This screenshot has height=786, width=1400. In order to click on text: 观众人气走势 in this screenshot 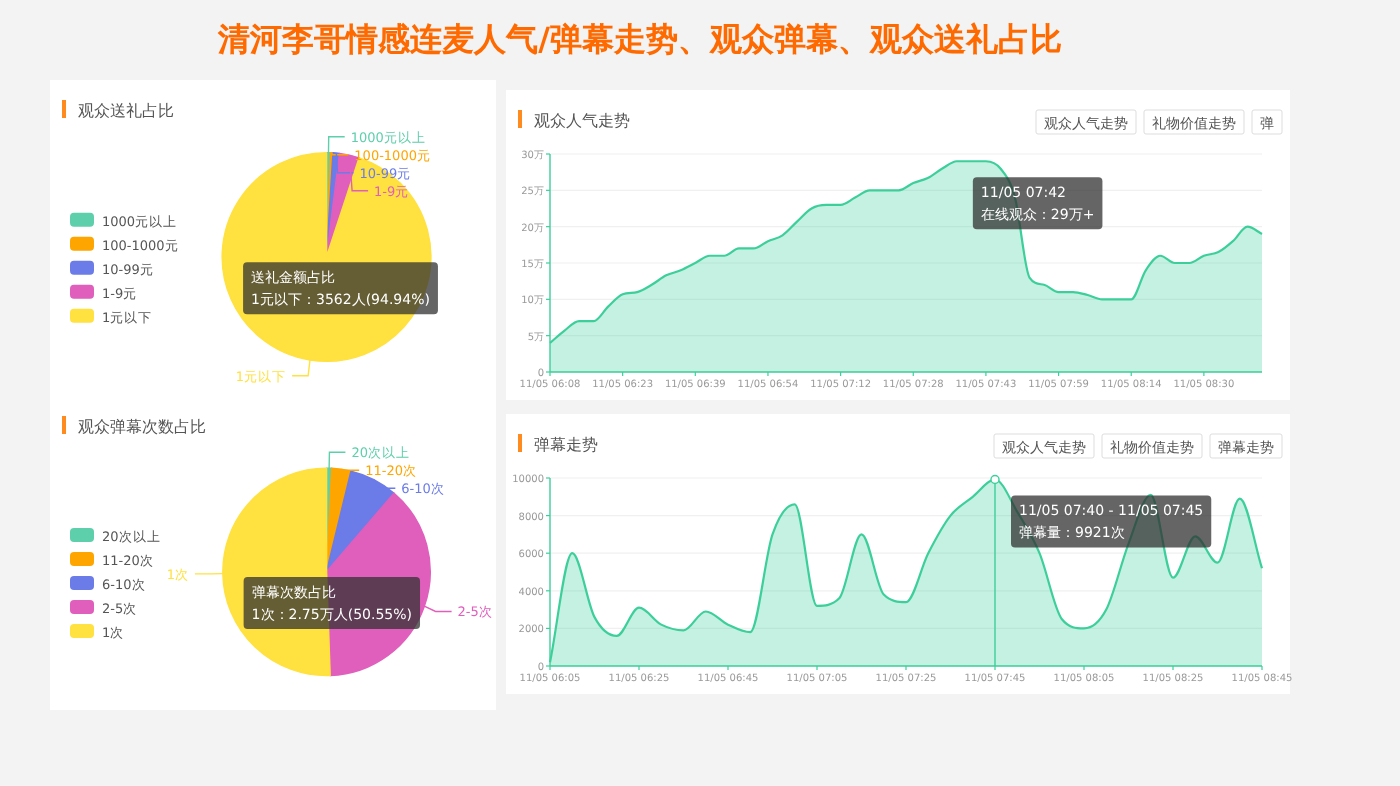, I will do `click(582, 121)`.